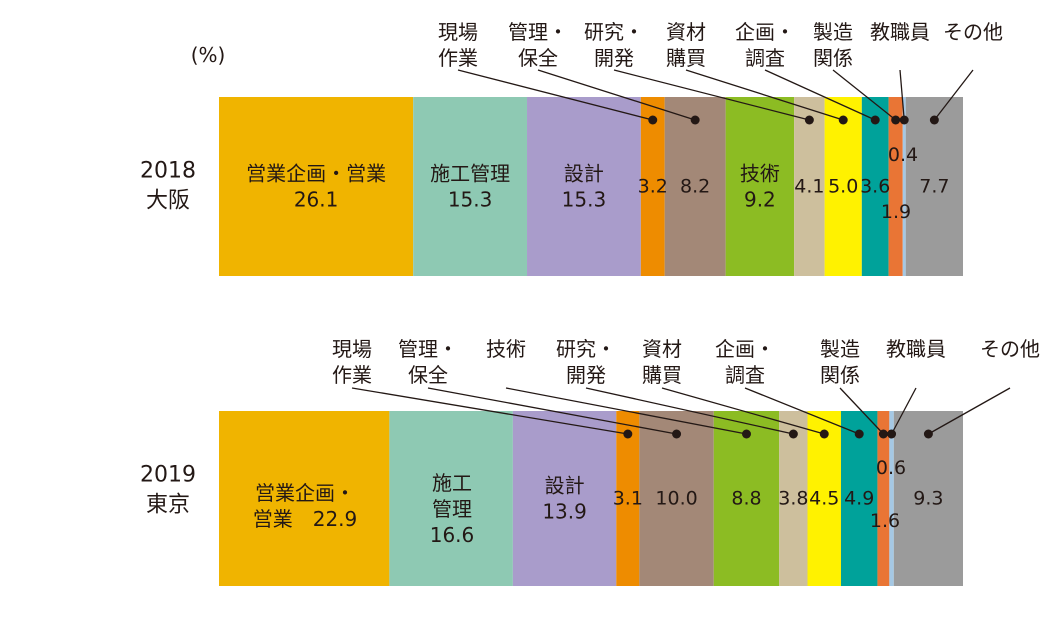  What do you see at coordinates (208, 55) in the screenshot?
I see `unit-label: (%)` at bounding box center [208, 55].